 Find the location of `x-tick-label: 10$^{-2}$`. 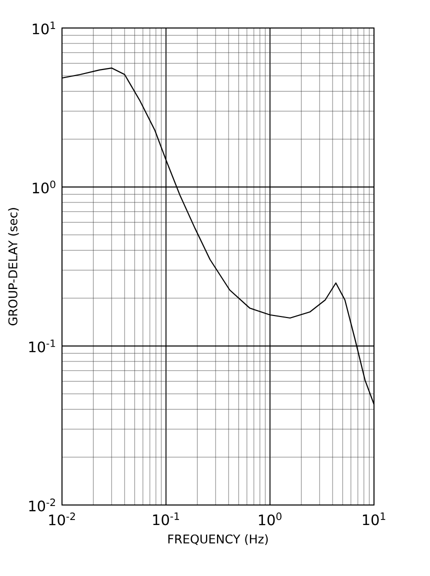

x-tick-label: 10$^{-2}$ is located at coordinates (62, 519).